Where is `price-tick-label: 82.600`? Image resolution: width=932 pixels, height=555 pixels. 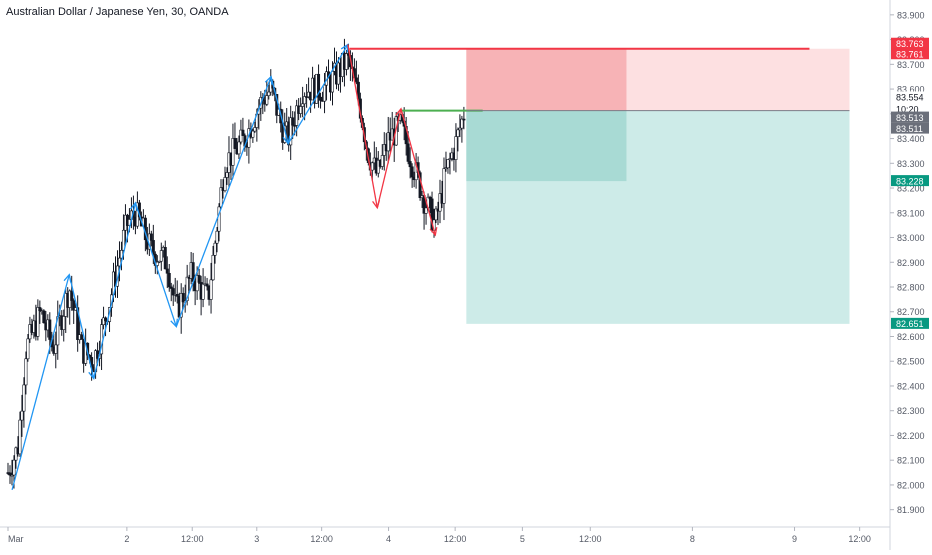 price-tick-label: 82.600 is located at coordinates (911, 337).